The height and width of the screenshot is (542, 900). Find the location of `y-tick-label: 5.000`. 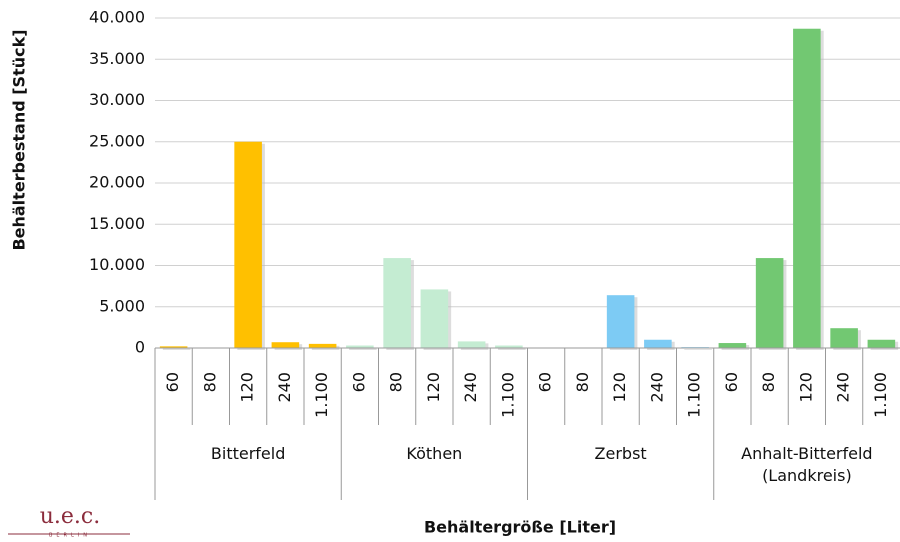

y-tick-label: 5.000 is located at coordinates (122, 305).